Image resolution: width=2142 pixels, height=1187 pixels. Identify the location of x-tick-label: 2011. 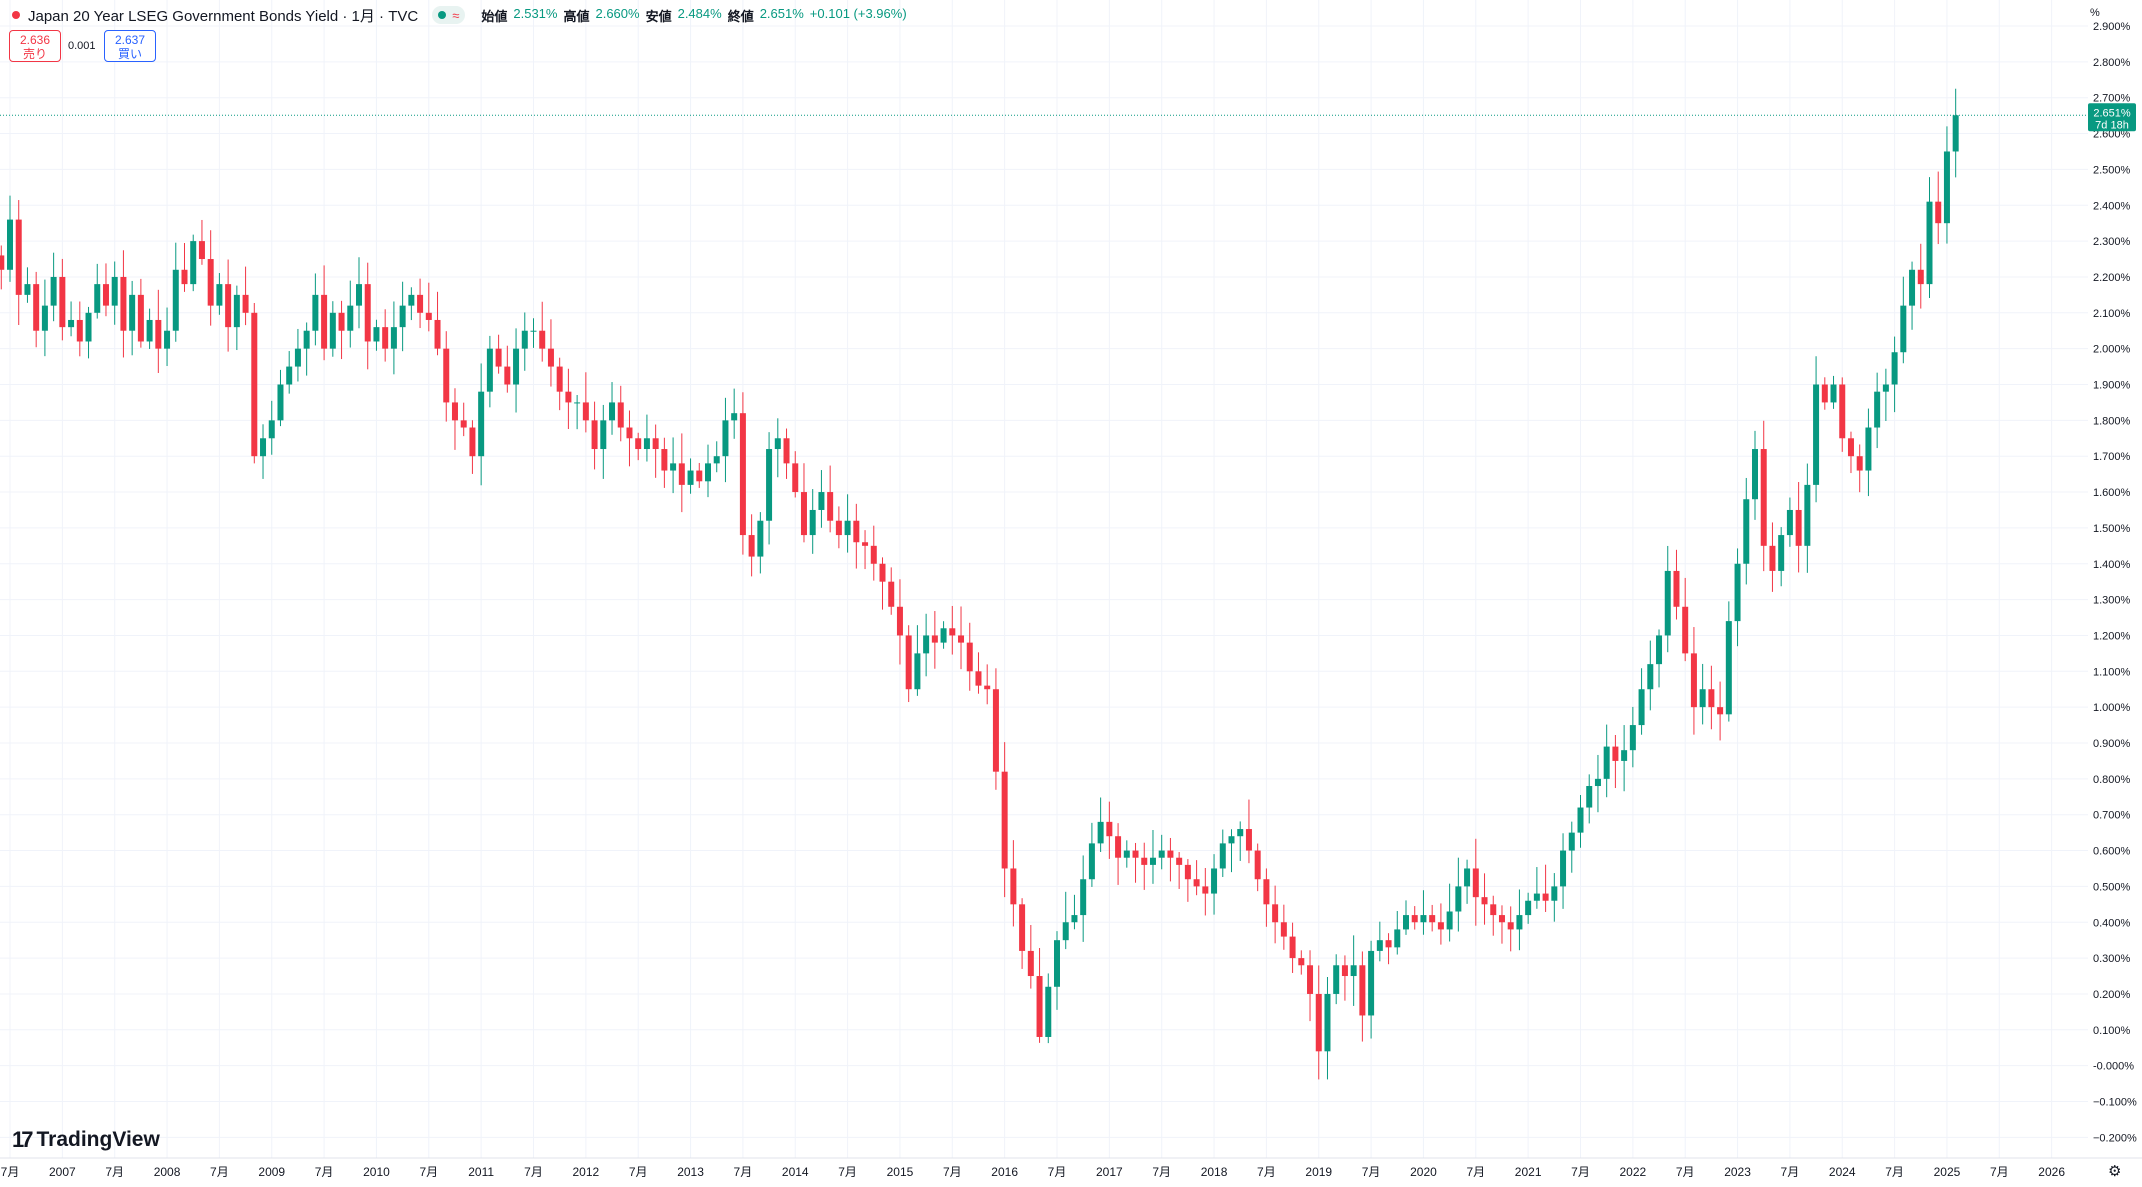
(481, 1172).